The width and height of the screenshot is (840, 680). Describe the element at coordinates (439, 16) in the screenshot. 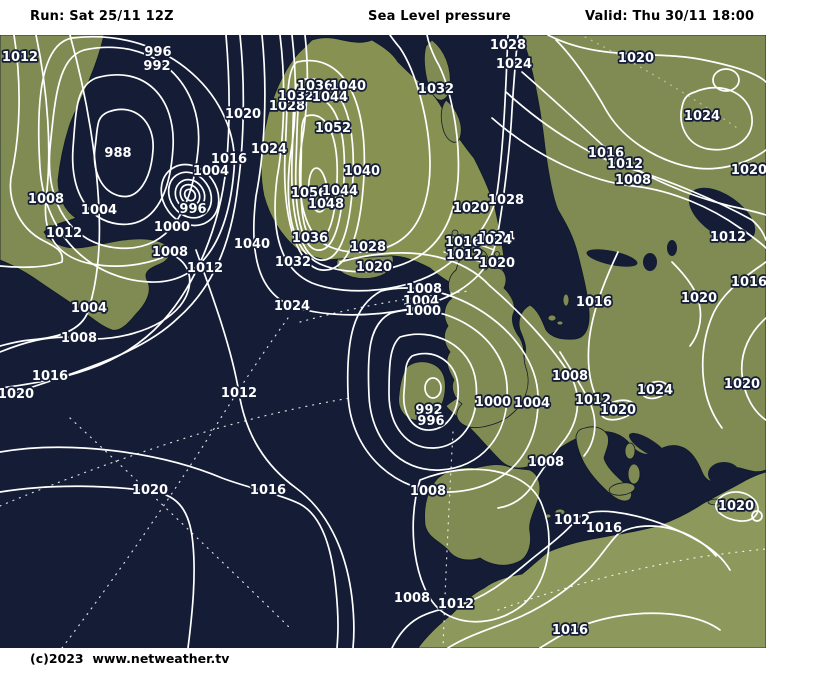

I see `map-title: Sea Level pressure` at that location.